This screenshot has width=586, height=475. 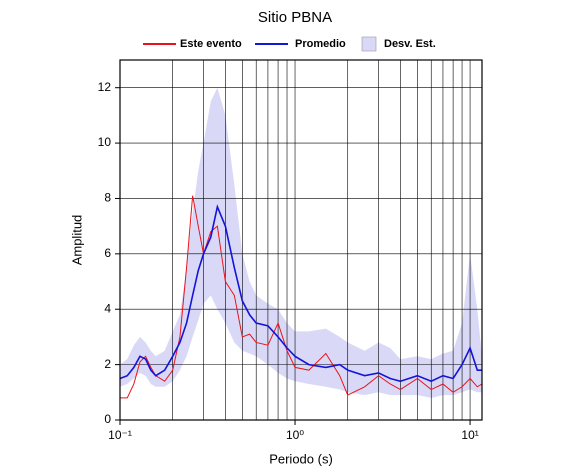 What do you see at coordinates (469, 435) in the screenshot?
I see `x-tick-label: 10¹` at bounding box center [469, 435].